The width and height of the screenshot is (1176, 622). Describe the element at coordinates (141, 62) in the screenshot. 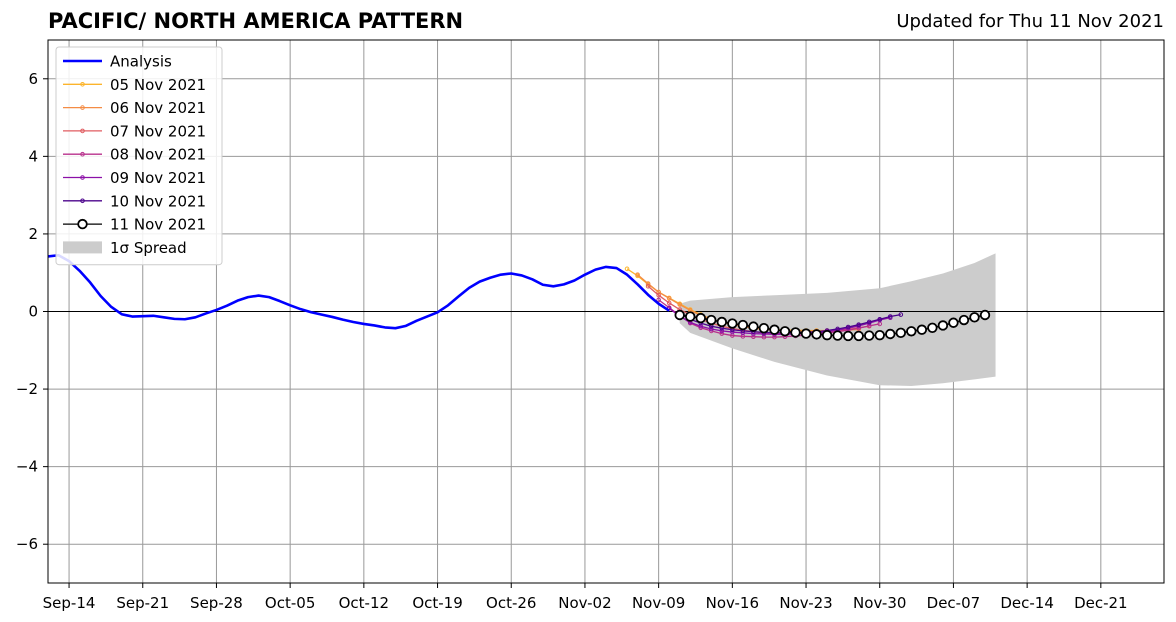

I see `legend-label: Analysis` at that location.